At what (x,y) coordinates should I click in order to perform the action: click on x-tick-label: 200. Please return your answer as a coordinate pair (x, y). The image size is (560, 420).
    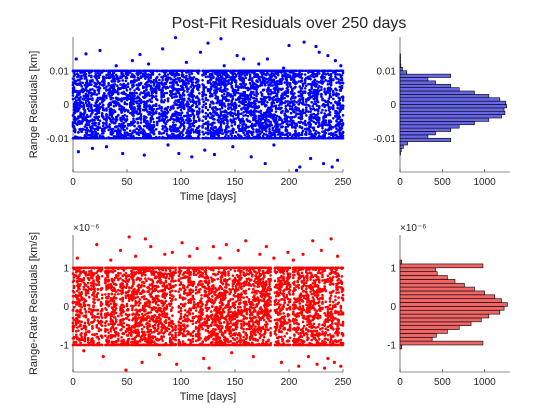
    Looking at the image, I should click on (289, 382).